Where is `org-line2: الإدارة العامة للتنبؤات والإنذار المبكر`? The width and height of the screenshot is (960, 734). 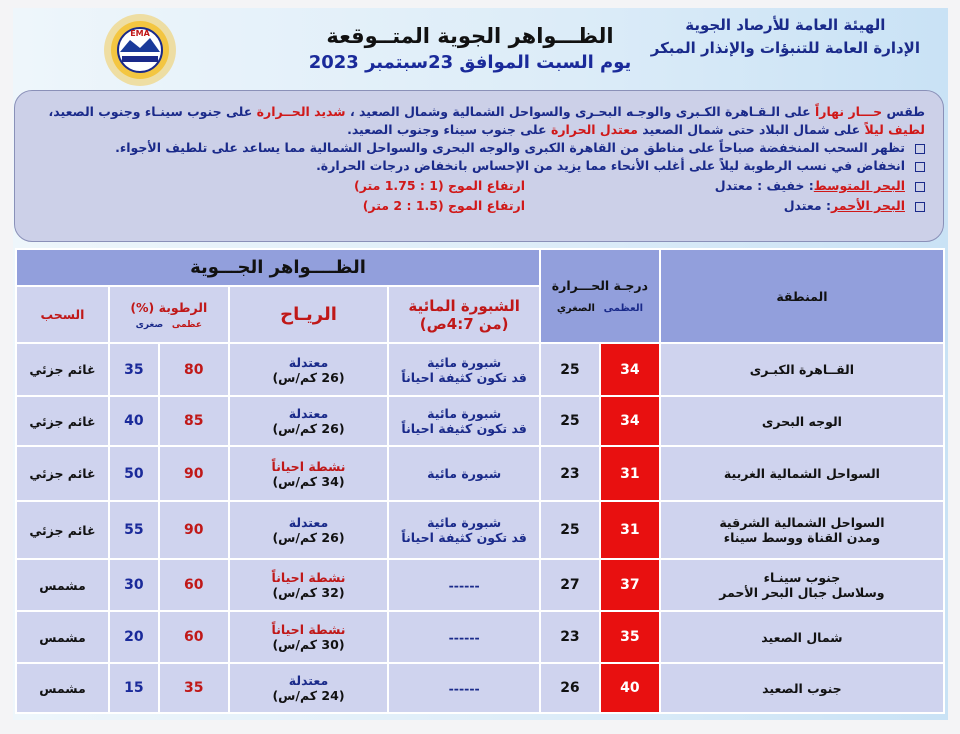
org-line2: الإدارة العامة للتنبؤات والإنذار المبكر is located at coordinates (785, 48).